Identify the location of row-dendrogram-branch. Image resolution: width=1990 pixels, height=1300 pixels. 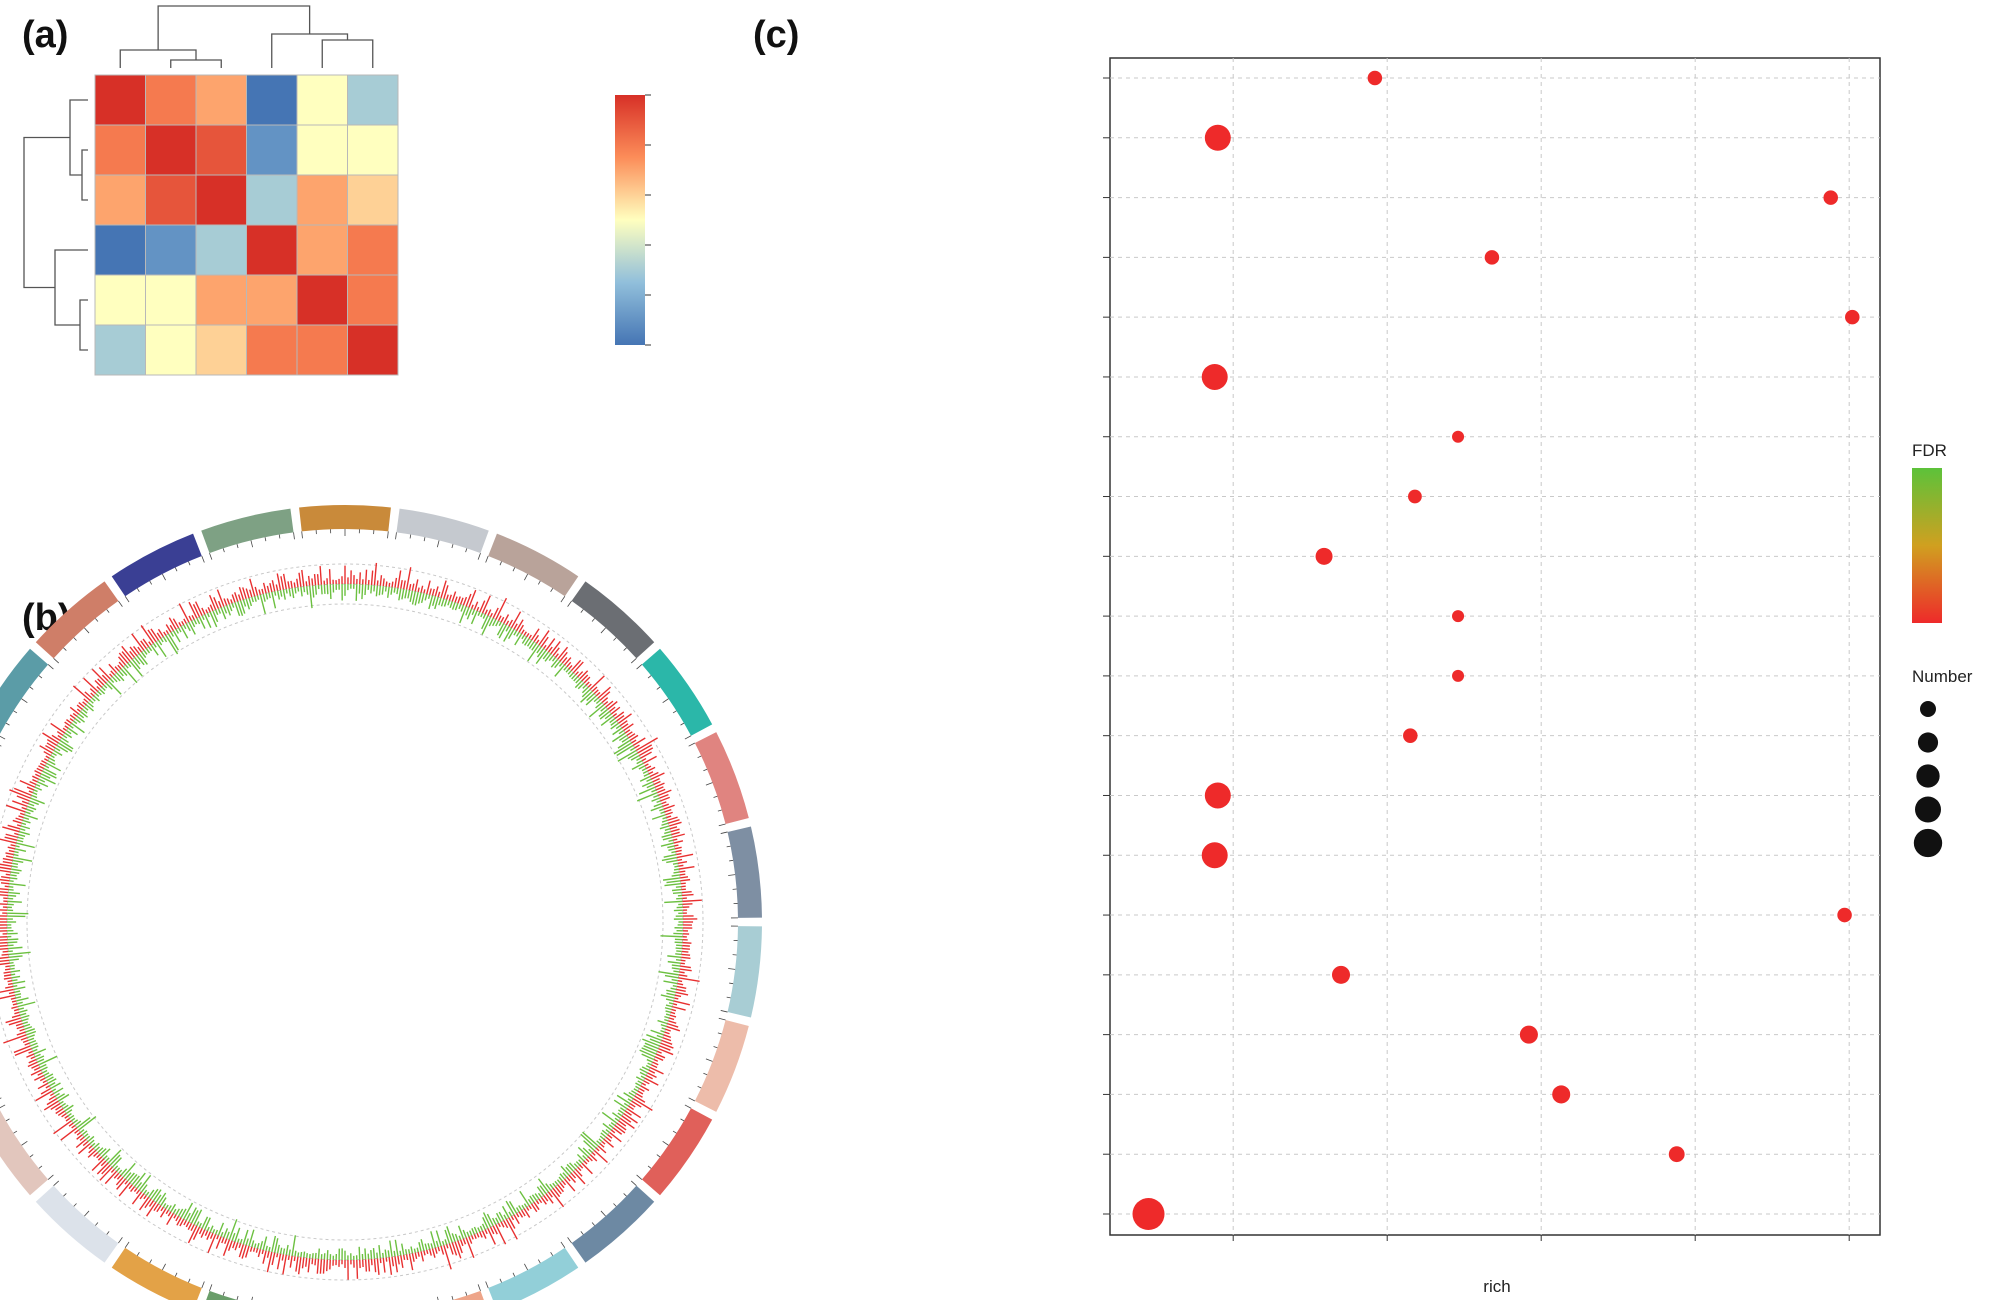
(78, 137).